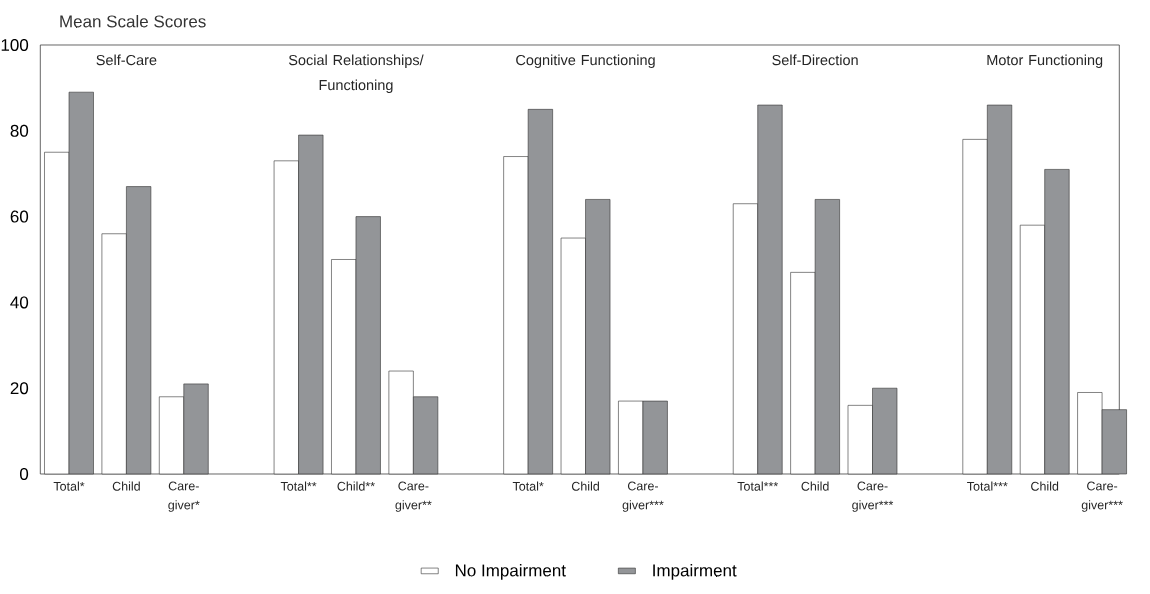  What do you see at coordinates (126, 60) in the screenshot?
I see `annotation: Self-Care` at bounding box center [126, 60].